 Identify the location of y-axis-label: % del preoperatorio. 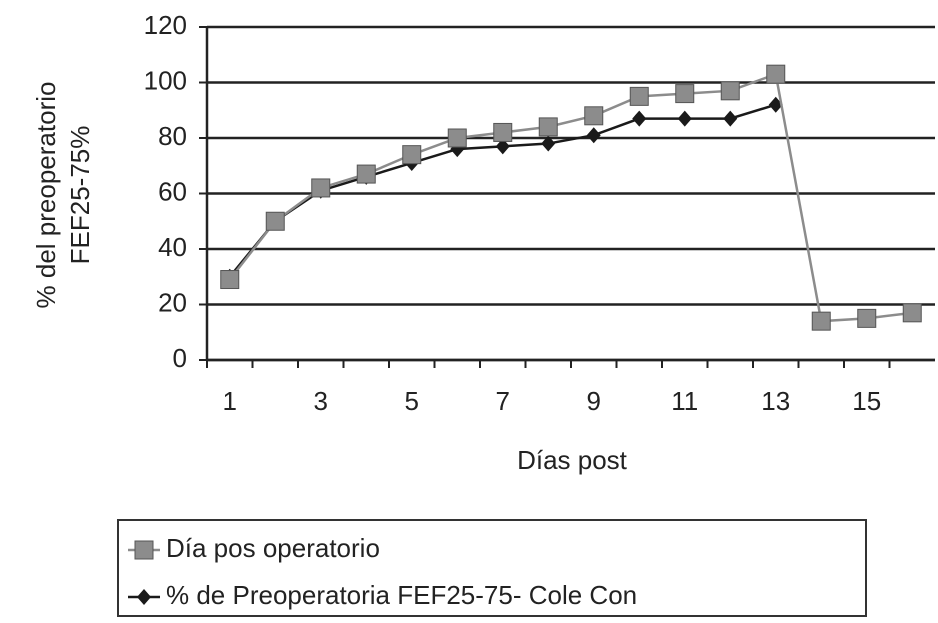
(46, 195).